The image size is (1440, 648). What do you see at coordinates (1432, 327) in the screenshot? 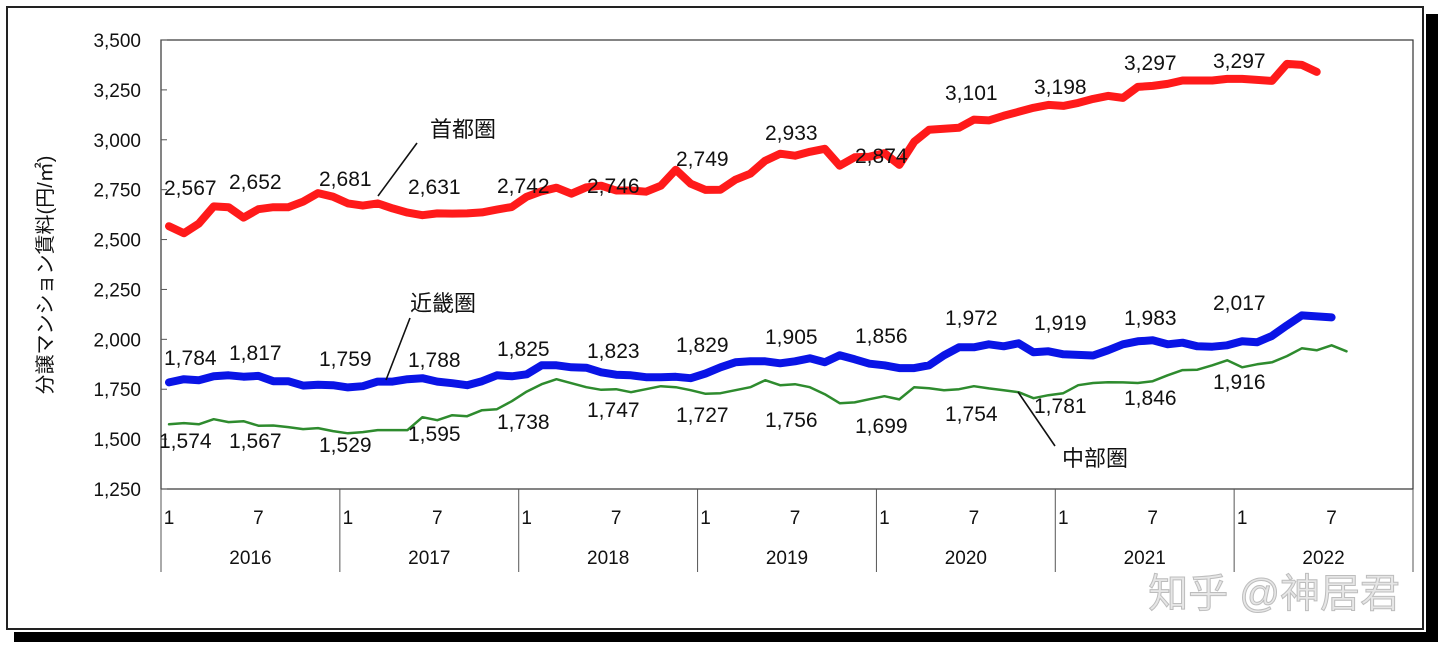
I see `frame-shadow-right` at bounding box center [1432, 327].